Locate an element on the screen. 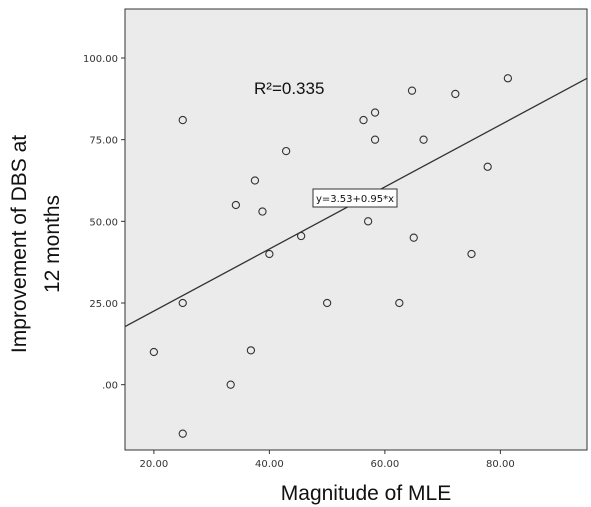 The width and height of the screenshot is (591, 507). y-tick-label: 75.00 is located at coordinates (103, 141).